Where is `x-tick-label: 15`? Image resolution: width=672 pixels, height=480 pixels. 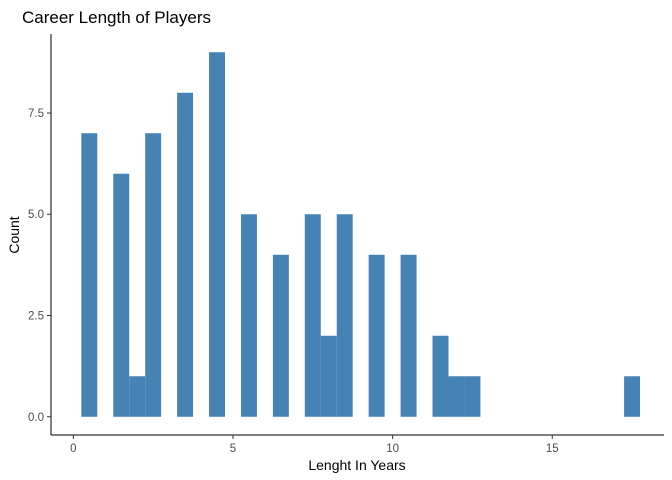 x-tick-label: 15 is located at coordinates (552, 449).